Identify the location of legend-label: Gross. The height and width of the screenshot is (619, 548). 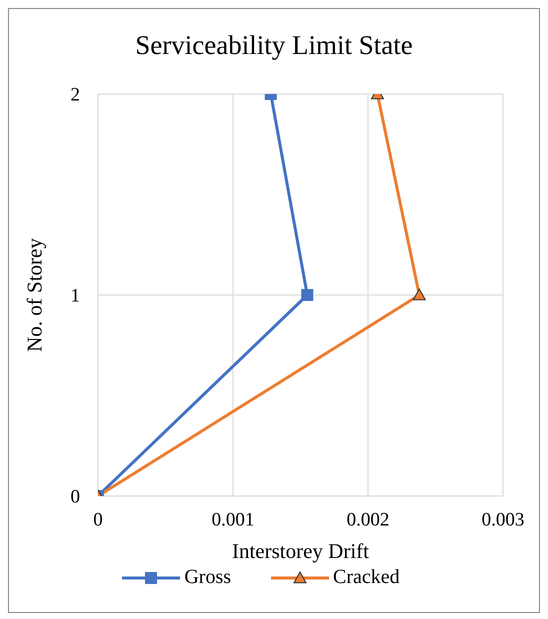
(208, 577).